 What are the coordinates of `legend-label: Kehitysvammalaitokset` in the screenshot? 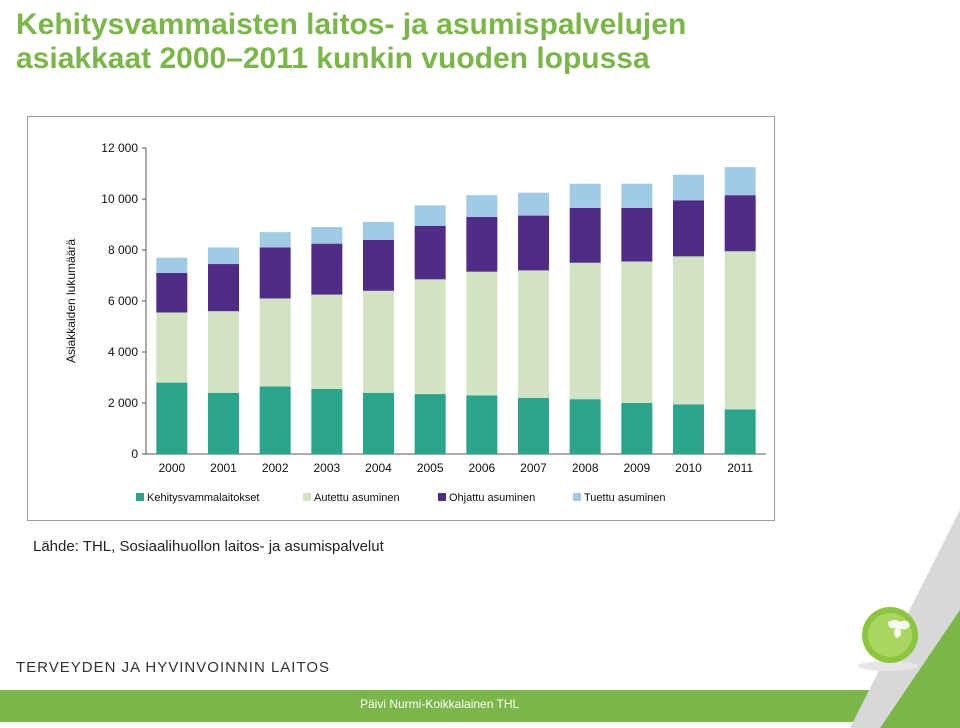 It's located at (203, 498).